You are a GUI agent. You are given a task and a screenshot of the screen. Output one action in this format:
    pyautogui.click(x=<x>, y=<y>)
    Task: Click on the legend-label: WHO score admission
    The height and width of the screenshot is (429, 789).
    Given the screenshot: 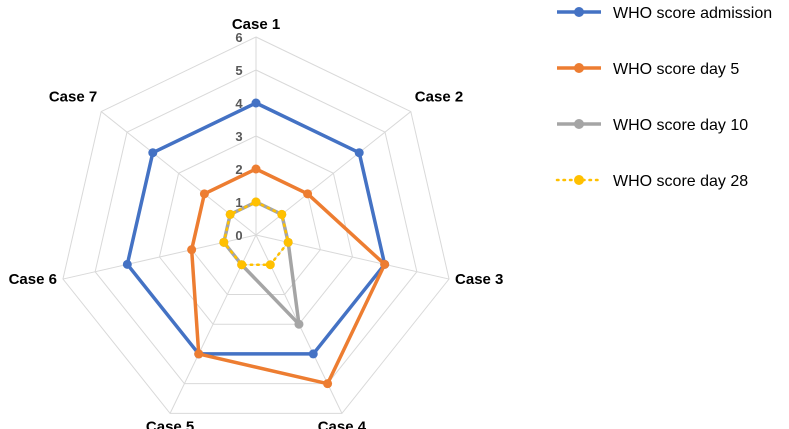 What is the action you would take?
    pyautogui.click(x=692, y=13)
    